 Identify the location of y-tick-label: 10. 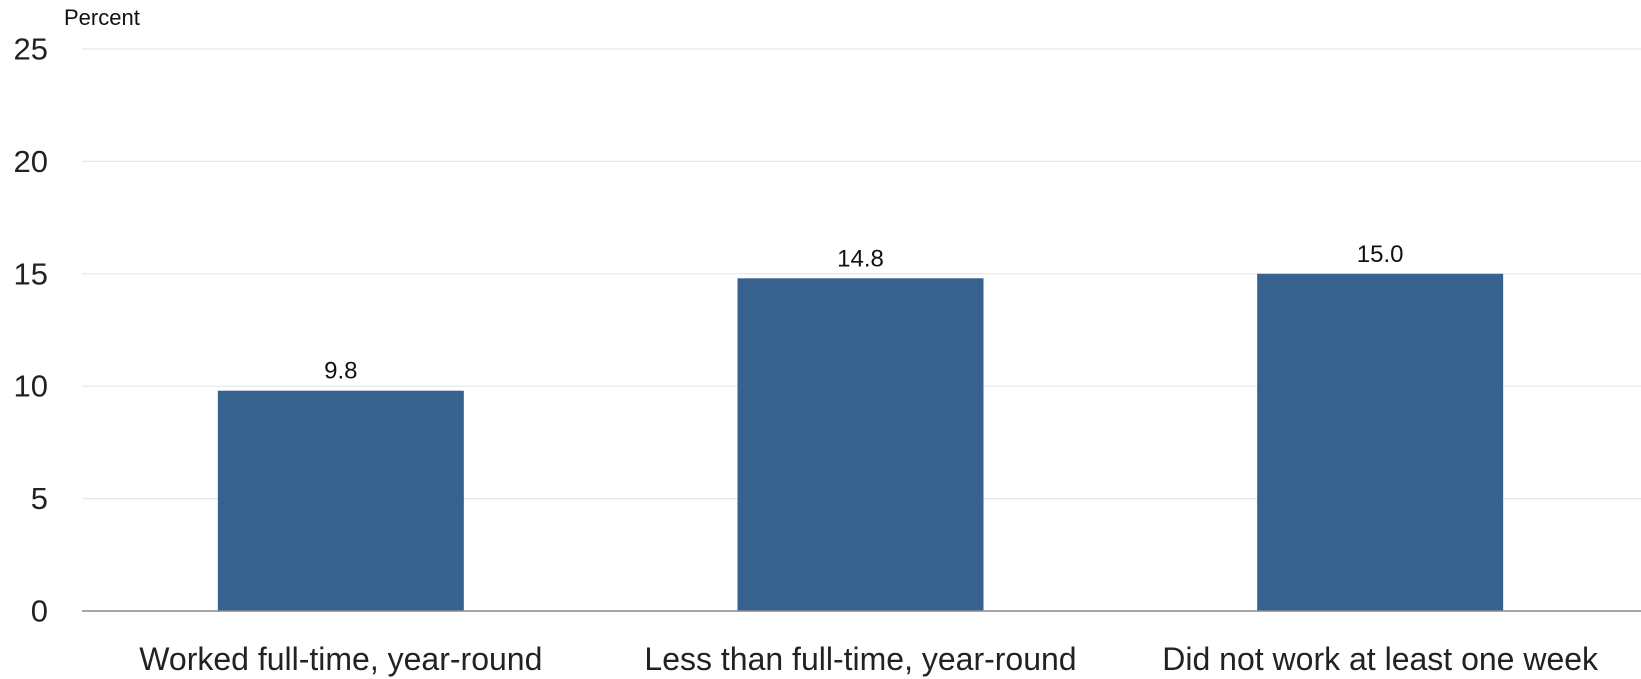
(31, 386).